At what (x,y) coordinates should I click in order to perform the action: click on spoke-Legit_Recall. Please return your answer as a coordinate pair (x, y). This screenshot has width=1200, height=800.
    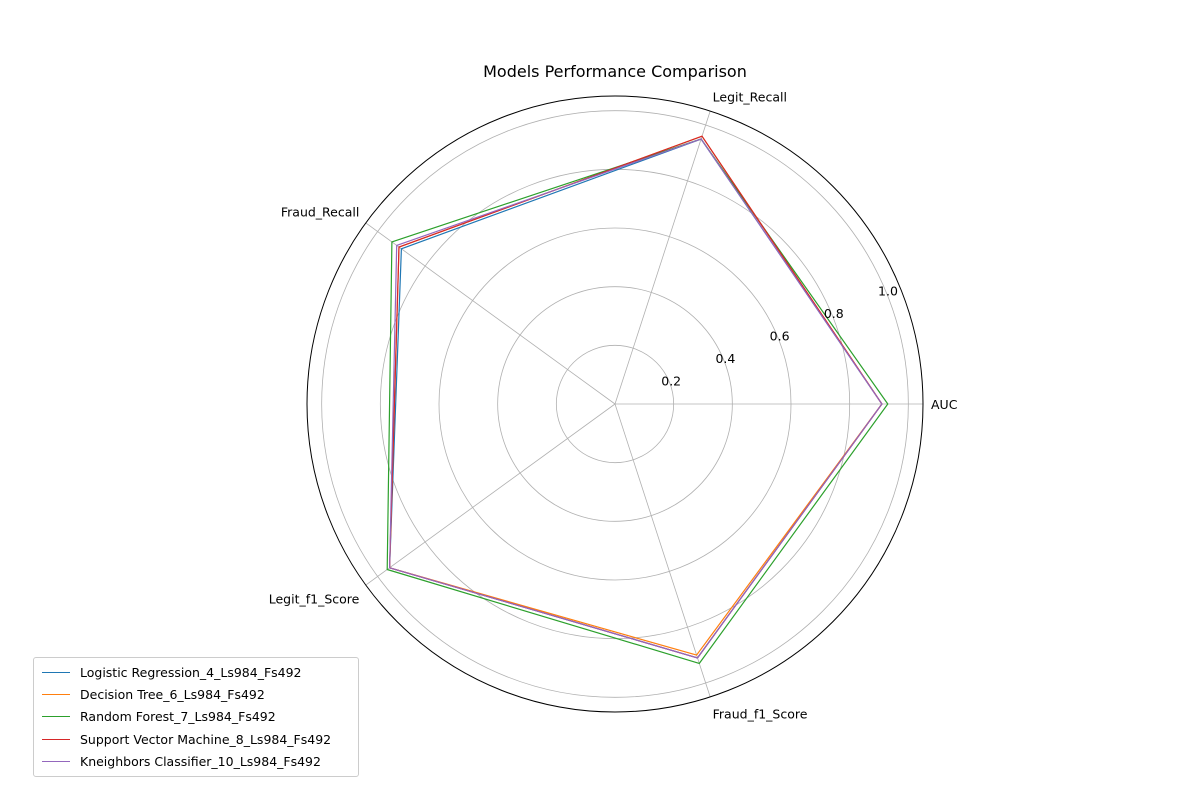
    Looking at the image, I should click on (662, 257).